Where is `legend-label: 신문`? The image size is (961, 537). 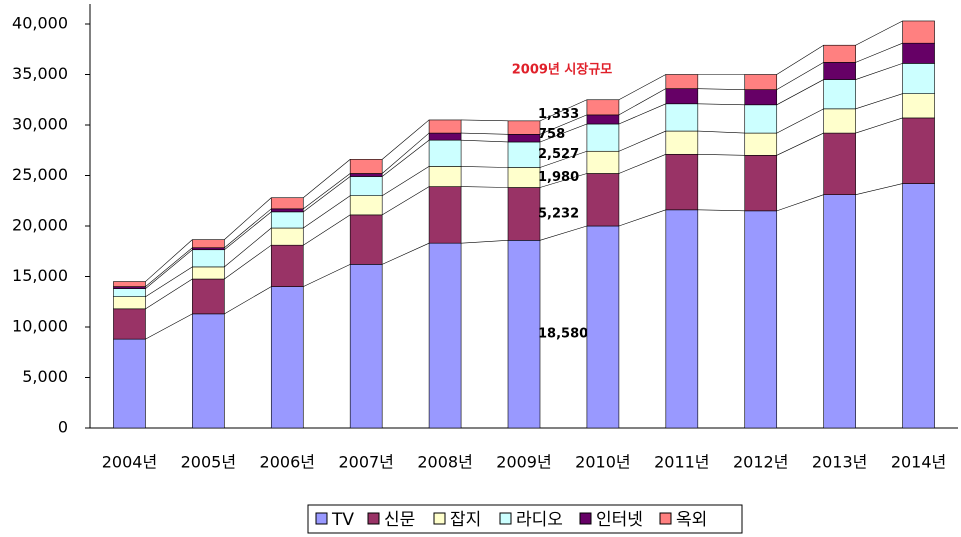 legend-label: 신문 is located at coordinates (399, 520).